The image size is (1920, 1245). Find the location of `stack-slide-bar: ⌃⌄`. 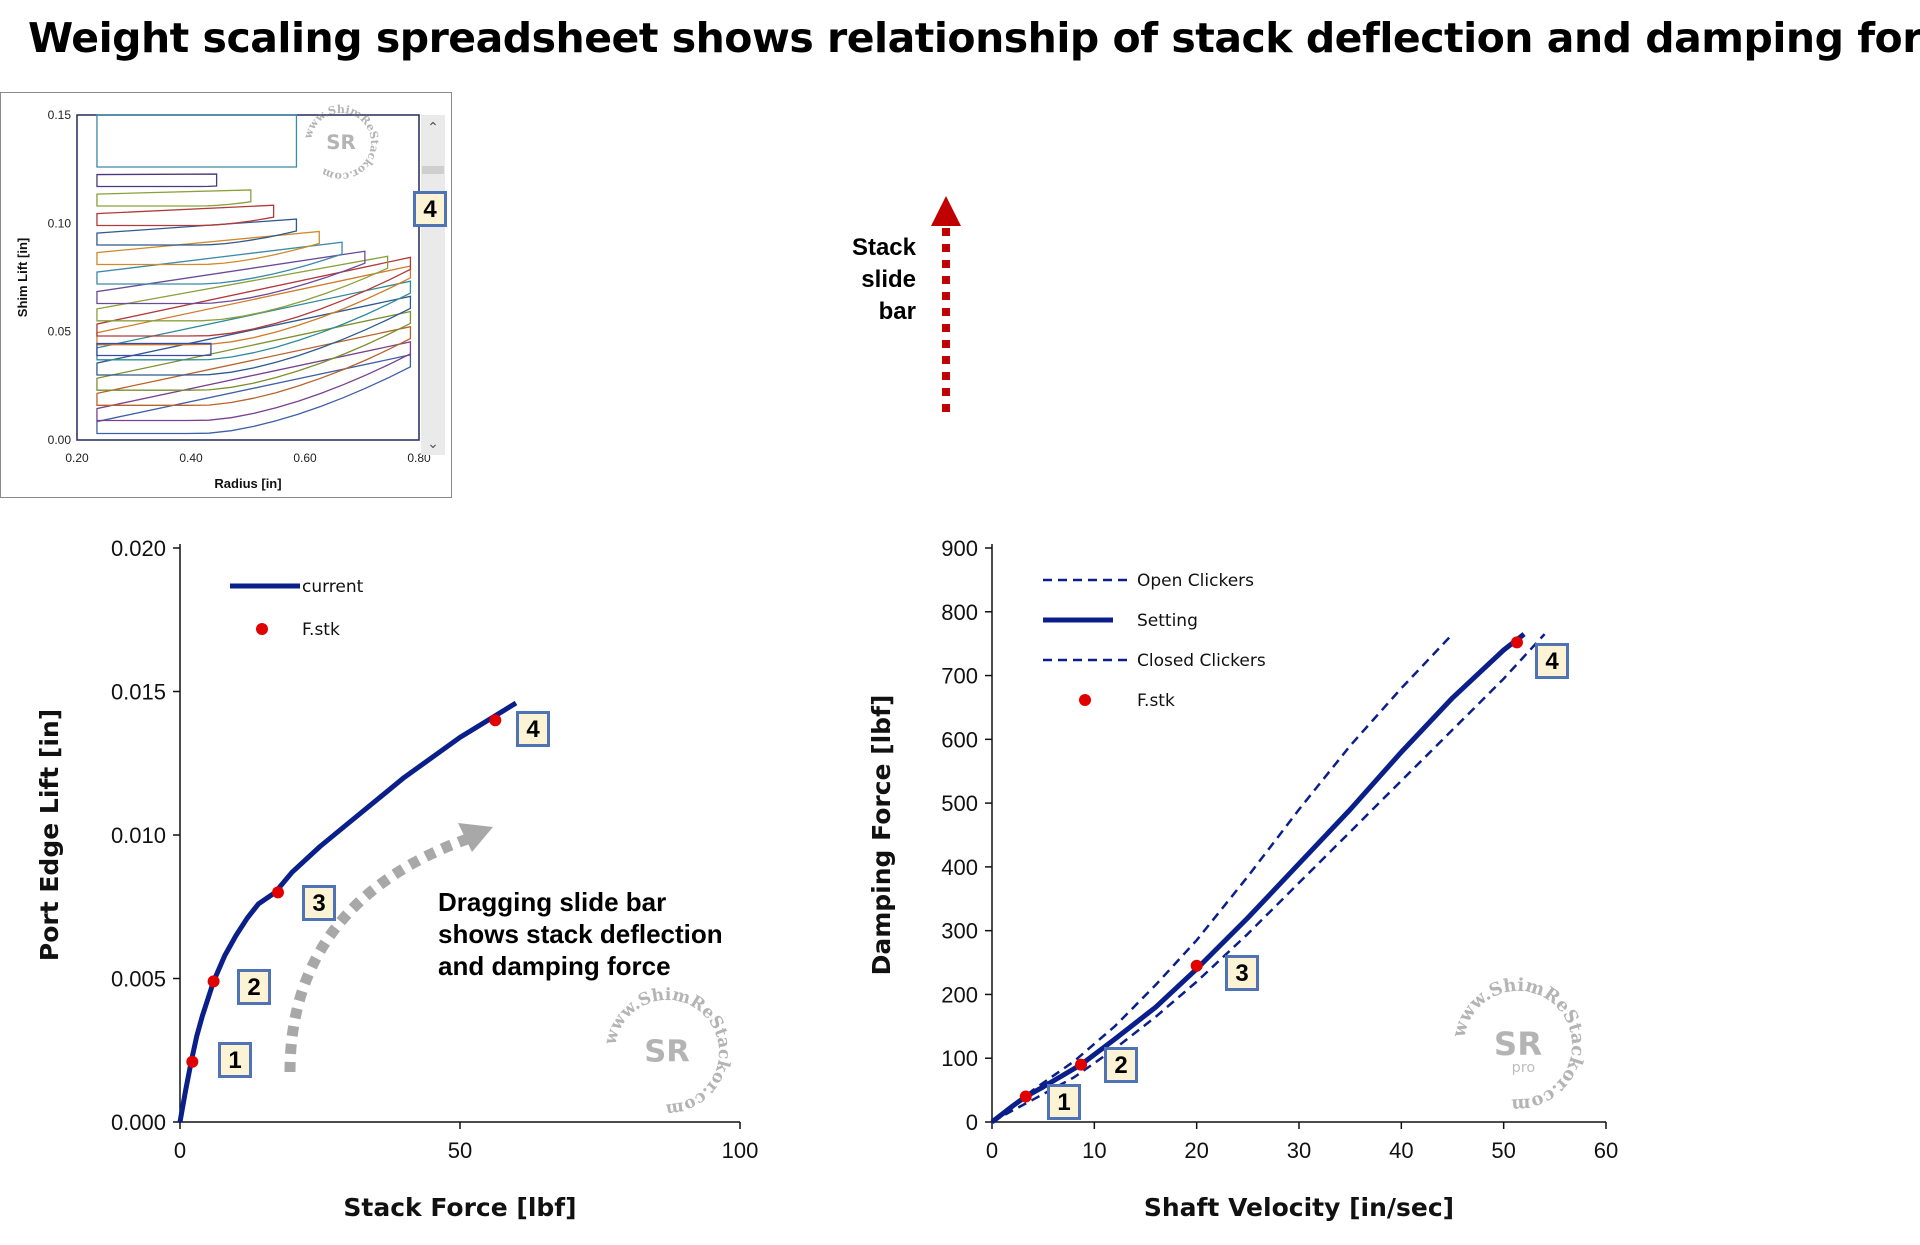

stack-slide-bar: ⌃⌄ is located at coordinates (433, 285).